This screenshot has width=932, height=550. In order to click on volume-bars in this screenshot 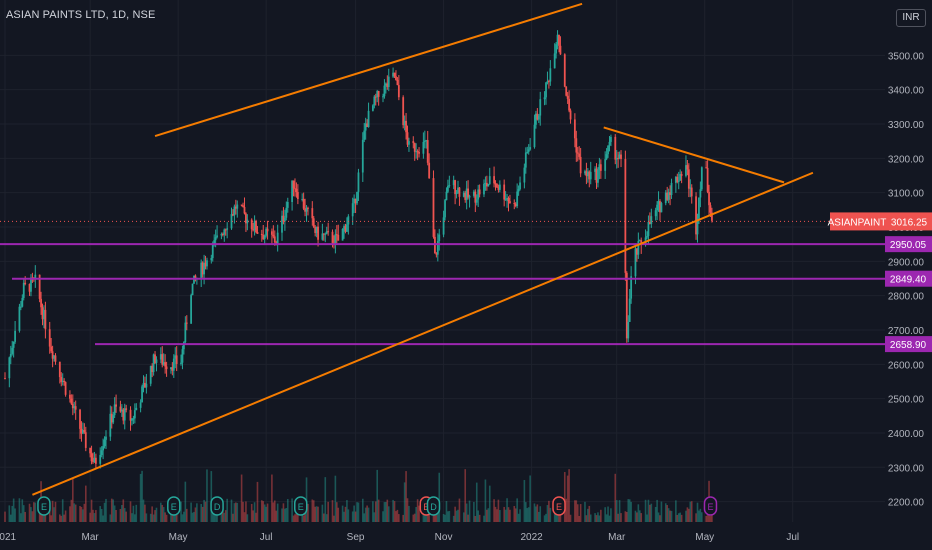, I will do `click(358, 495)`.